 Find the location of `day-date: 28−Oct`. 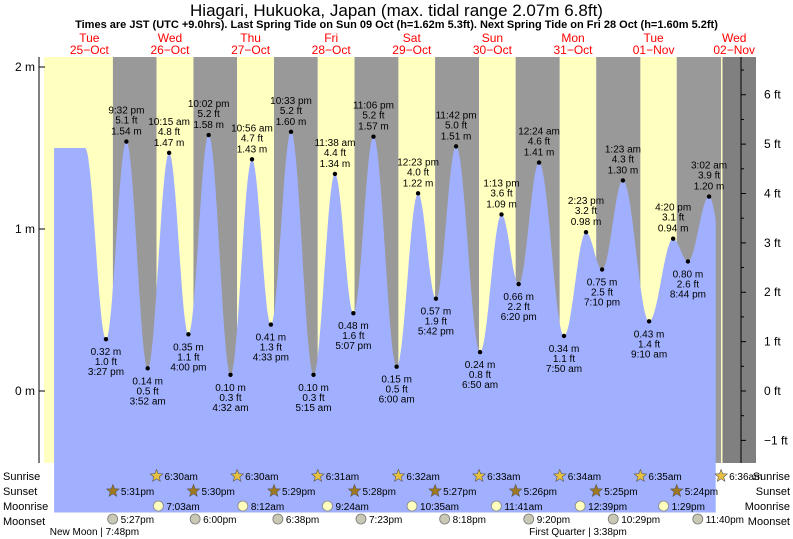

day-date: 28−Oct is located at coordinates (332, 50).